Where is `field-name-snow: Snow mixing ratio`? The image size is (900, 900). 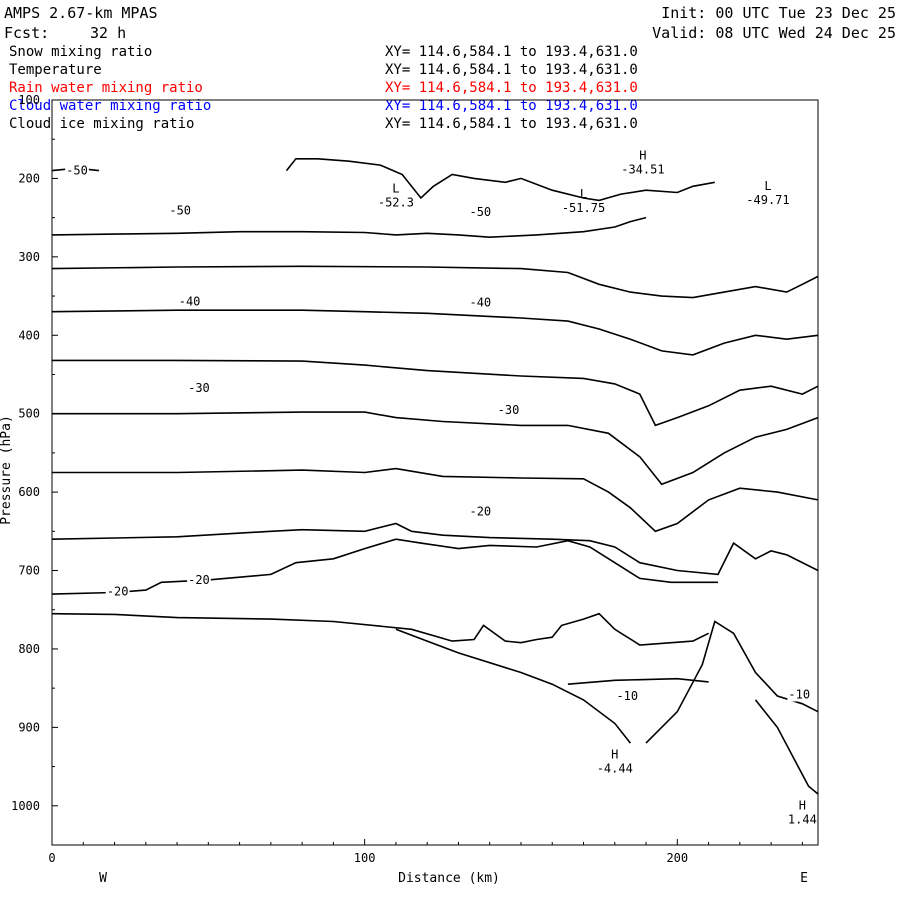 field-name-snow: Snow mixing ratio is located at coordinates (81, 52).